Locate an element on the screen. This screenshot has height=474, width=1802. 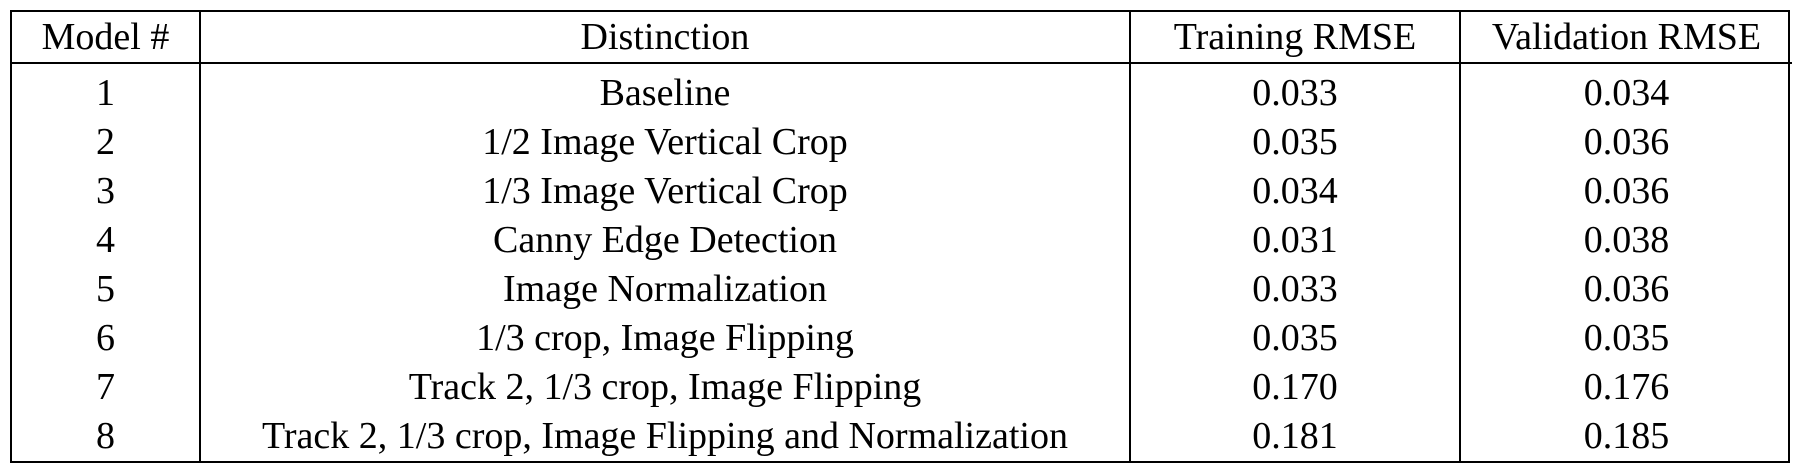
cell-distinction: 1/3 Image Vertical Crop is located at coordinates (664, 191).